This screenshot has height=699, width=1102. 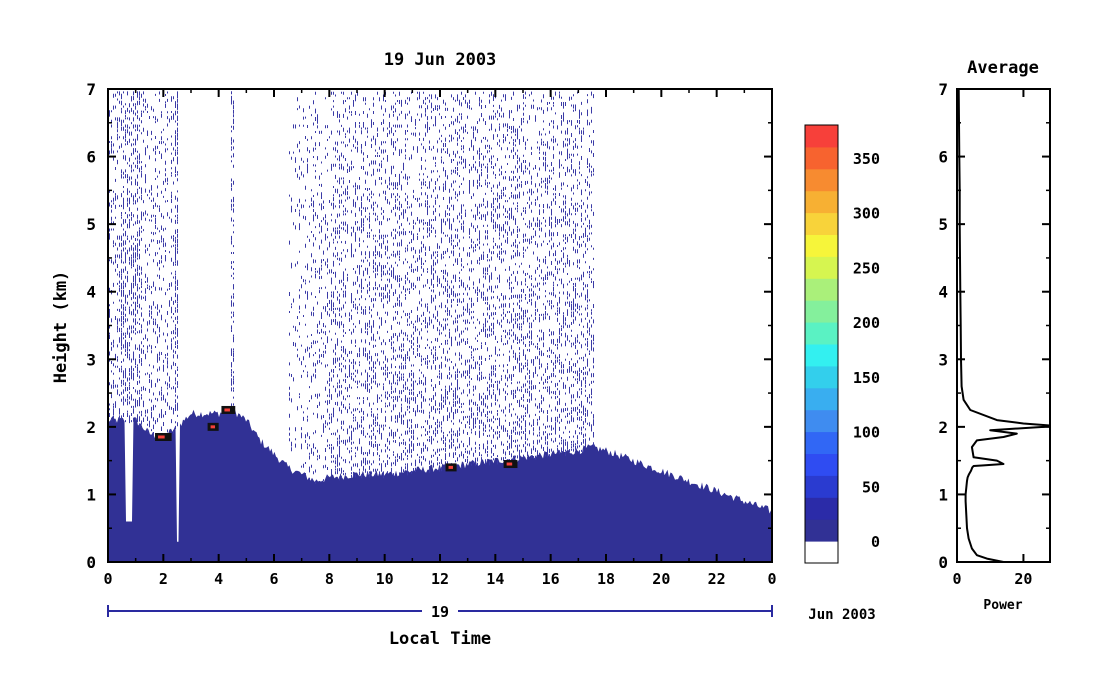 I want to click on avg-y-tick-label: 4, so click(x=943, y=292).